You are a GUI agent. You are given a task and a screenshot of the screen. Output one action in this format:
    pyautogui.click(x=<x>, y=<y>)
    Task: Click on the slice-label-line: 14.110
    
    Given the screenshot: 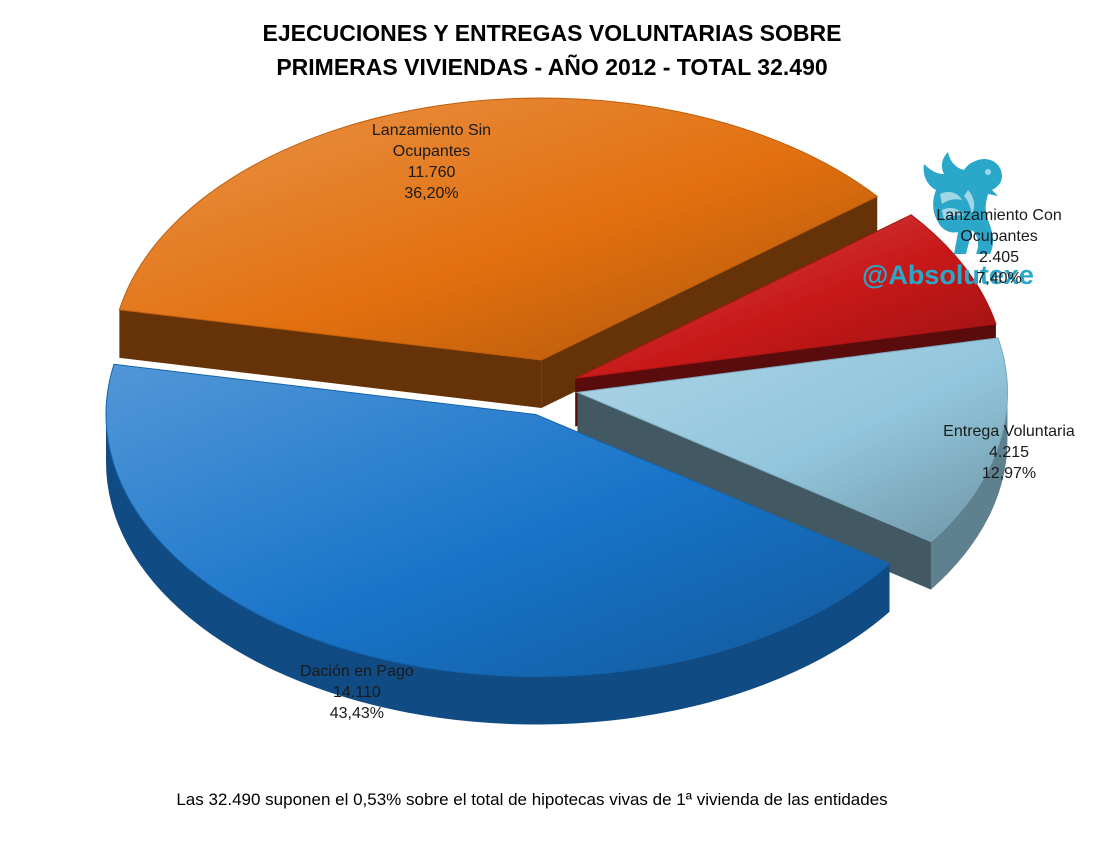 What is the action you would take?
    pyautogui.click(x=357, y=692)
    